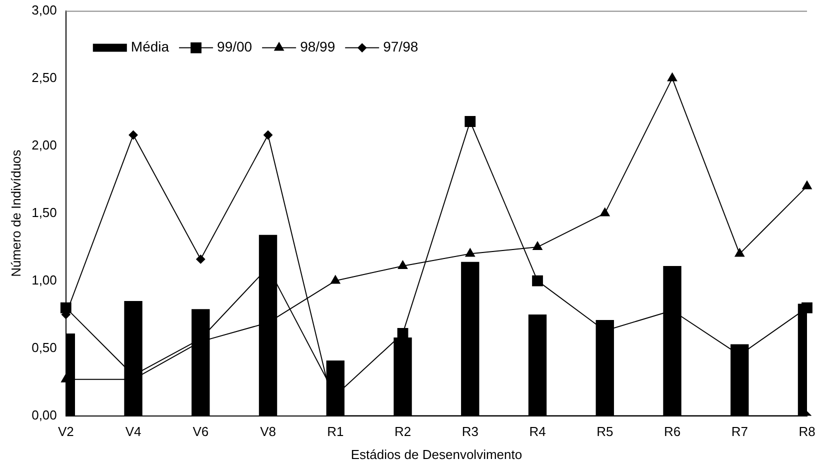  What do you see at coordinates (66, 432) in the screenshot?
I see `x-tick-label: V2` at bounding box center [66, 432].